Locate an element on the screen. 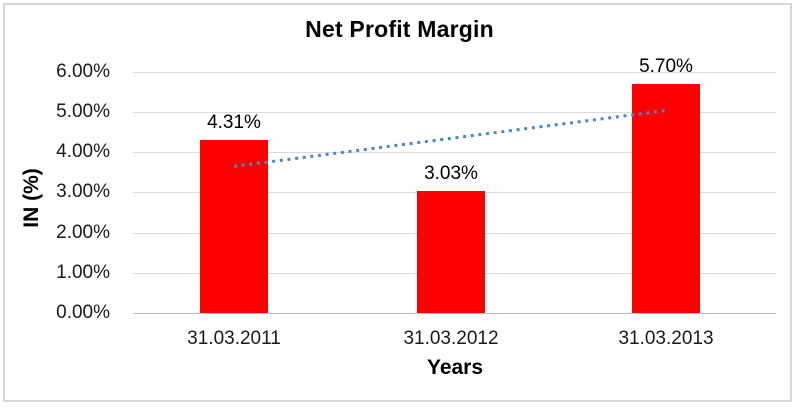 This screenshot has width=799, height=408. y-axis-tick-label: 2.00% is located at coordinates (83, 232).